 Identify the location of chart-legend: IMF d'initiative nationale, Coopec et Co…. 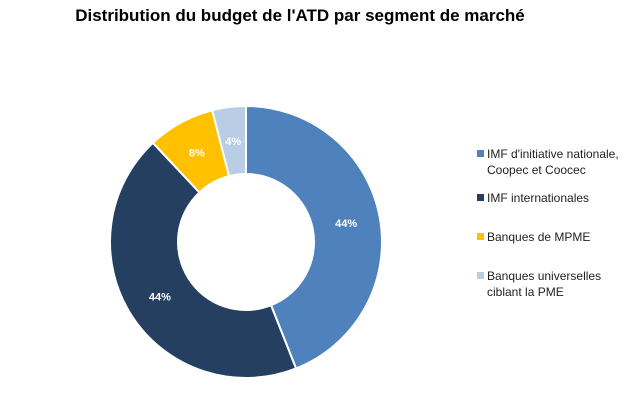
(557, 229).